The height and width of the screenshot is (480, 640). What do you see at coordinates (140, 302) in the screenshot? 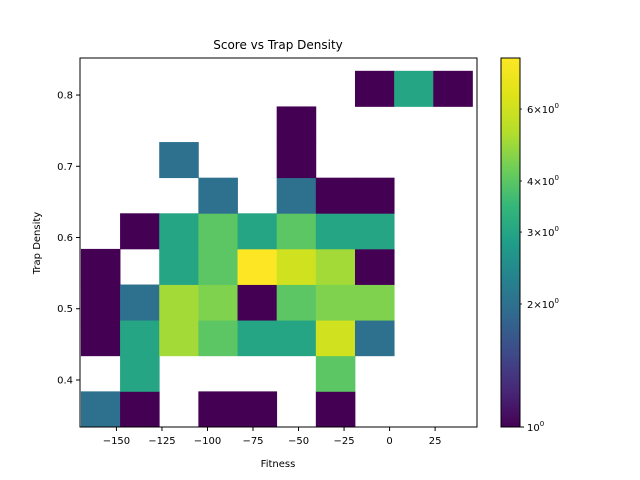
I see `heatmap-cell-r3-c1` at bounding box center [140, 302].